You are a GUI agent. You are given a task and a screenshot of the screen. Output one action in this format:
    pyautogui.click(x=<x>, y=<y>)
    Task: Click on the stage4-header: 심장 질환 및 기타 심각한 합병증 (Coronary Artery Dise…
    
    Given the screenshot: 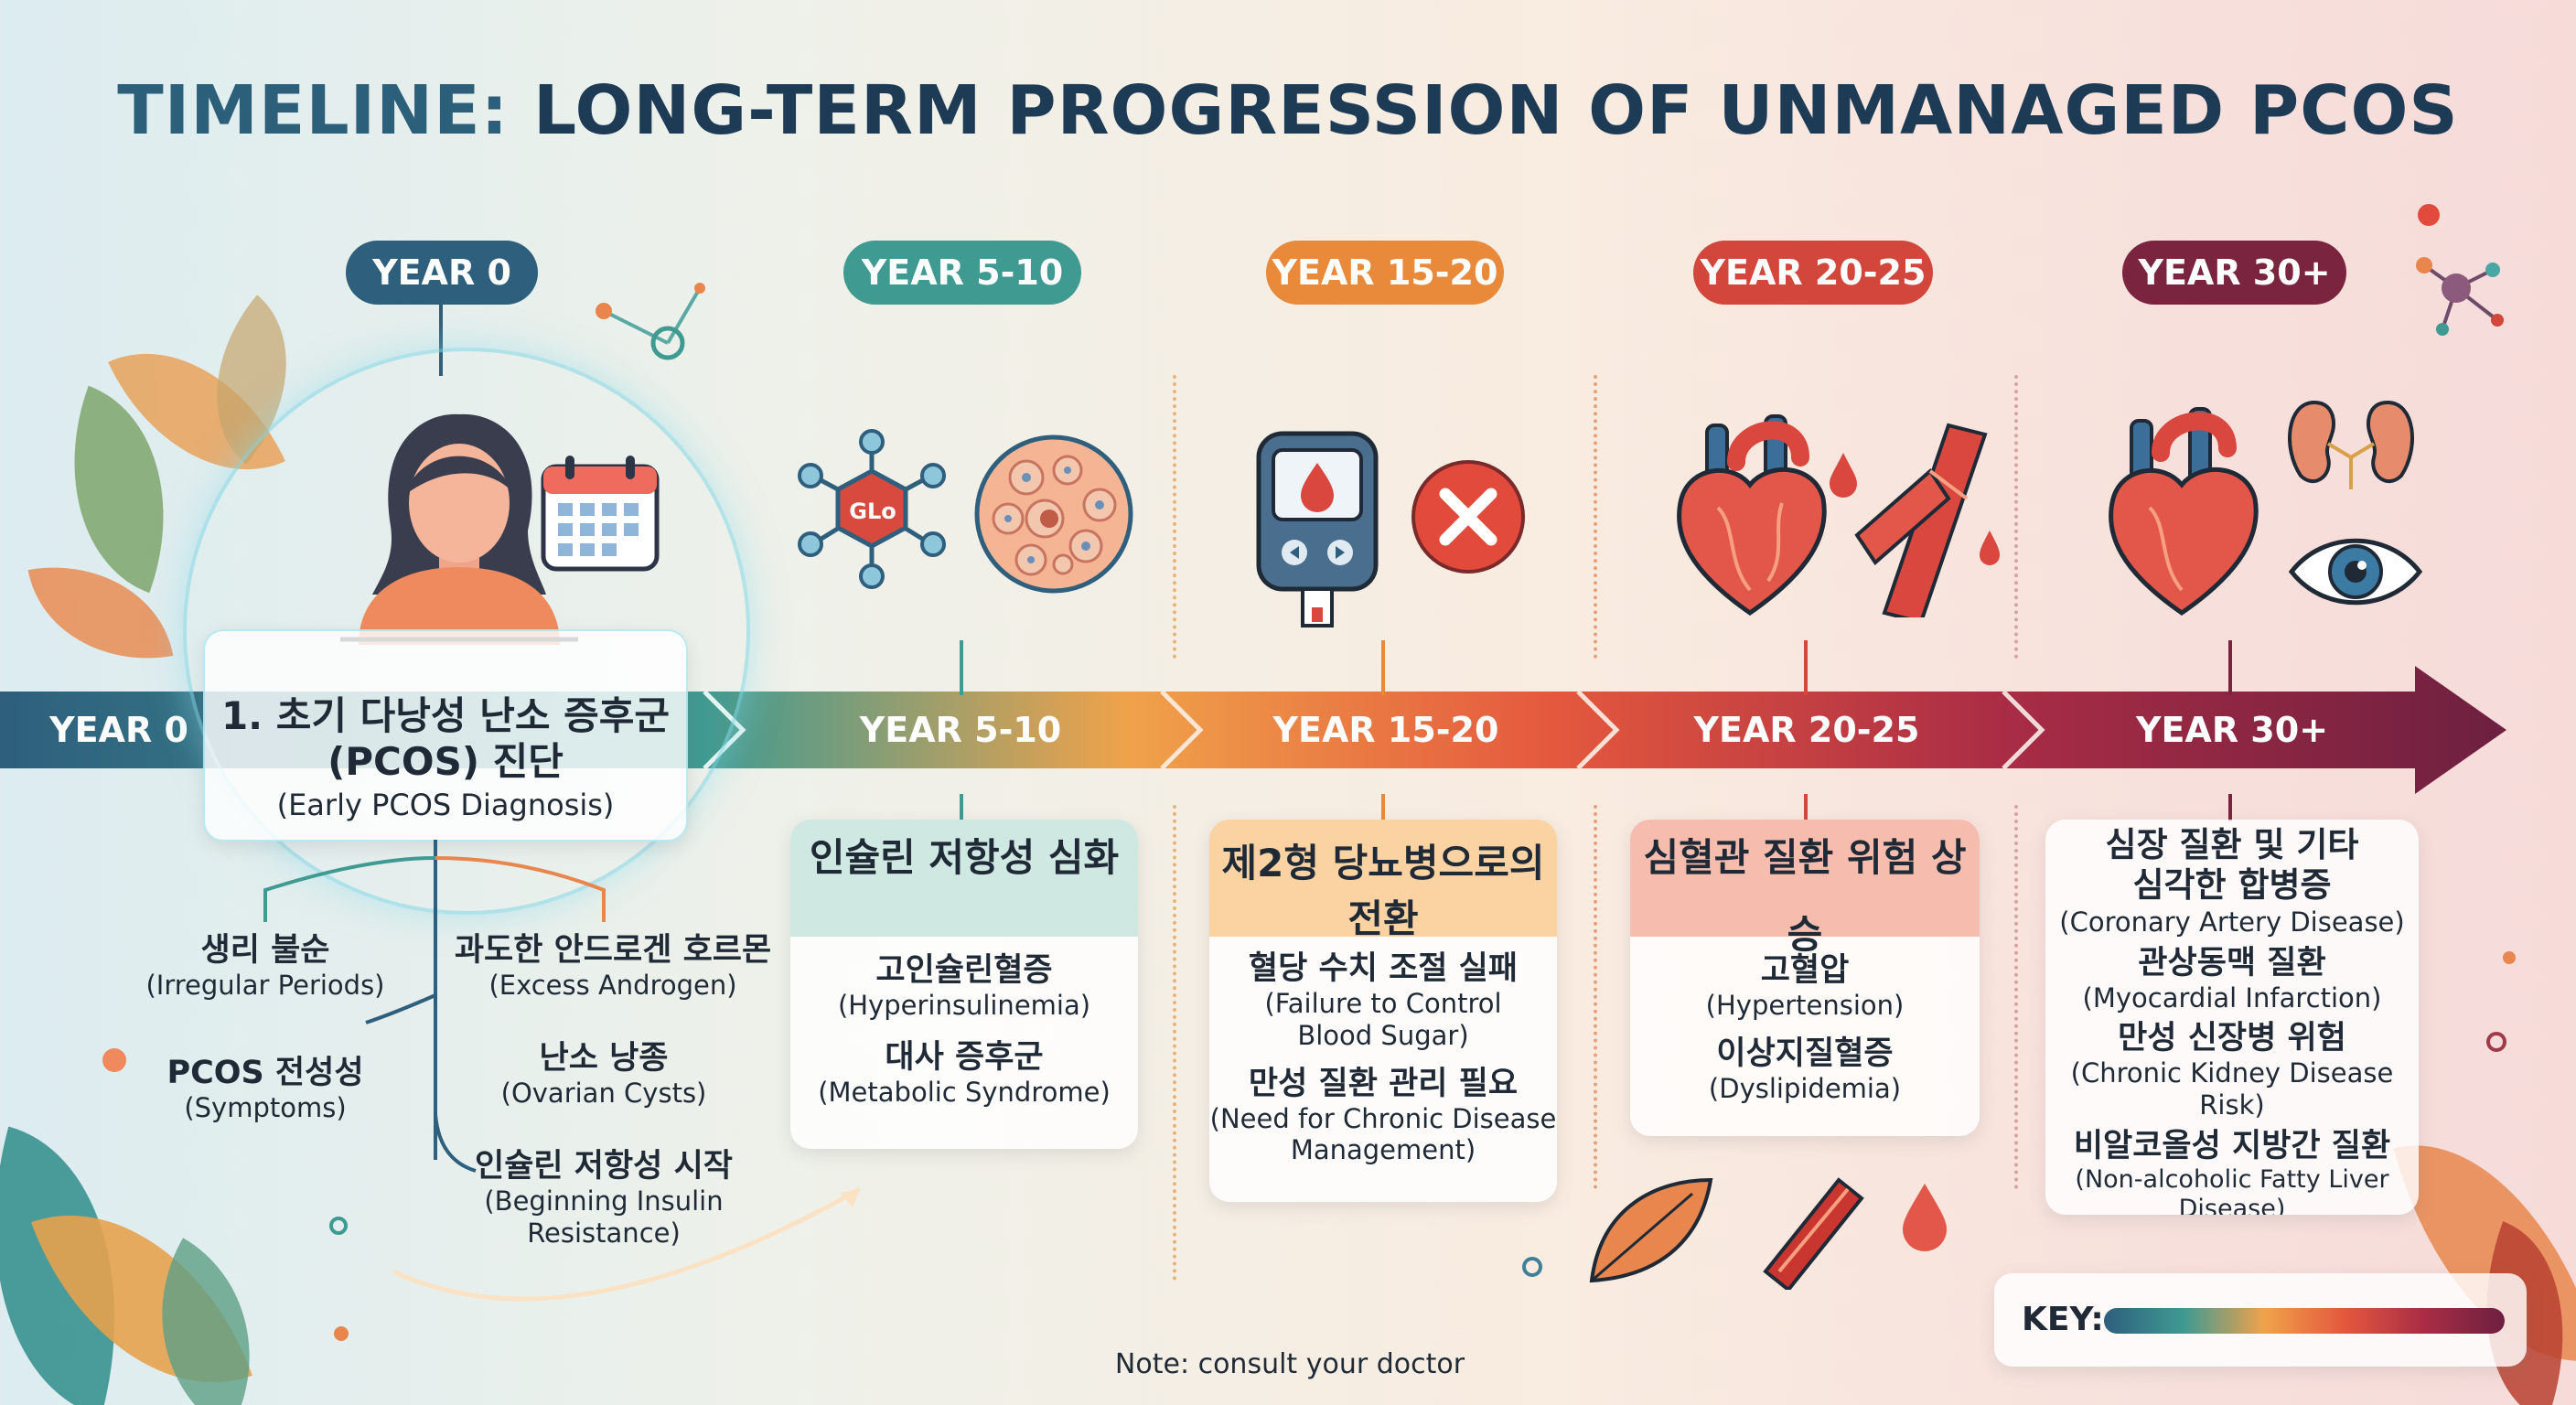 What is the action you would take?
    pyautogui.click(x=2232, y=881)
    